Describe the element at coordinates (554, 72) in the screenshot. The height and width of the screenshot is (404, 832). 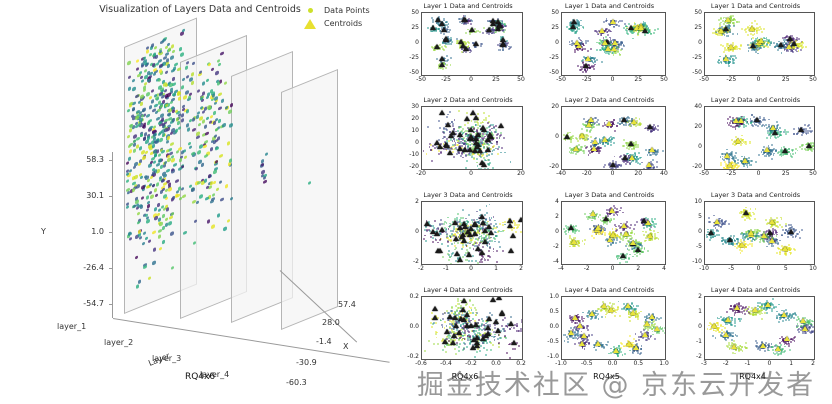
I see `y-tick-label: -50` at that location.